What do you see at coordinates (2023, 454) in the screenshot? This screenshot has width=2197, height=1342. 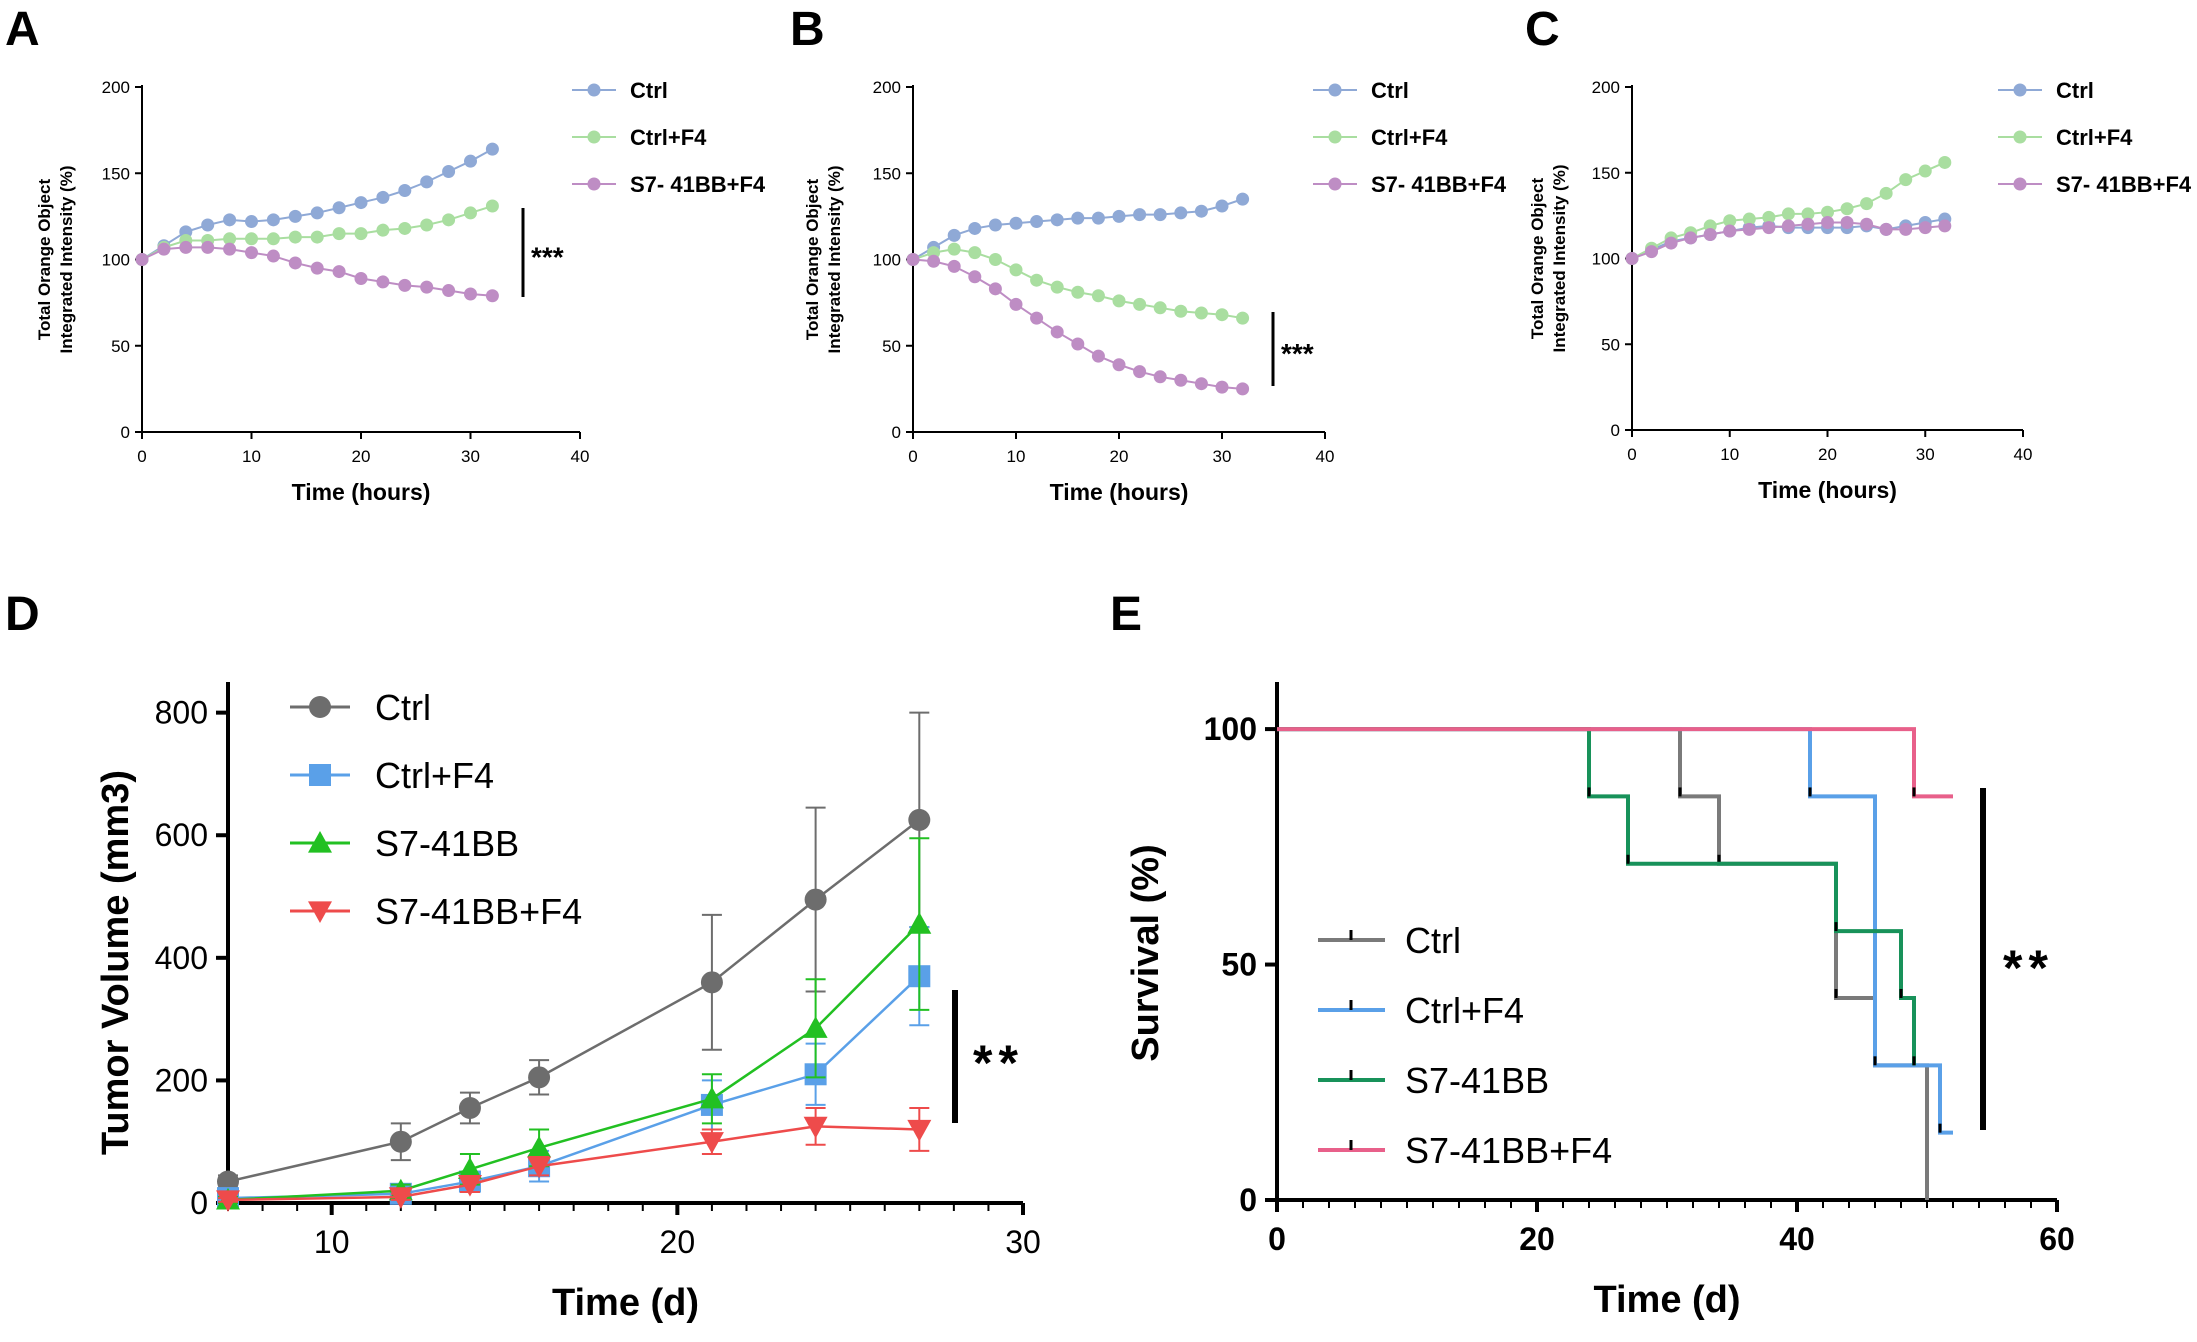 I see `x-tick-label: 40` at bounding box center [2023, 454].